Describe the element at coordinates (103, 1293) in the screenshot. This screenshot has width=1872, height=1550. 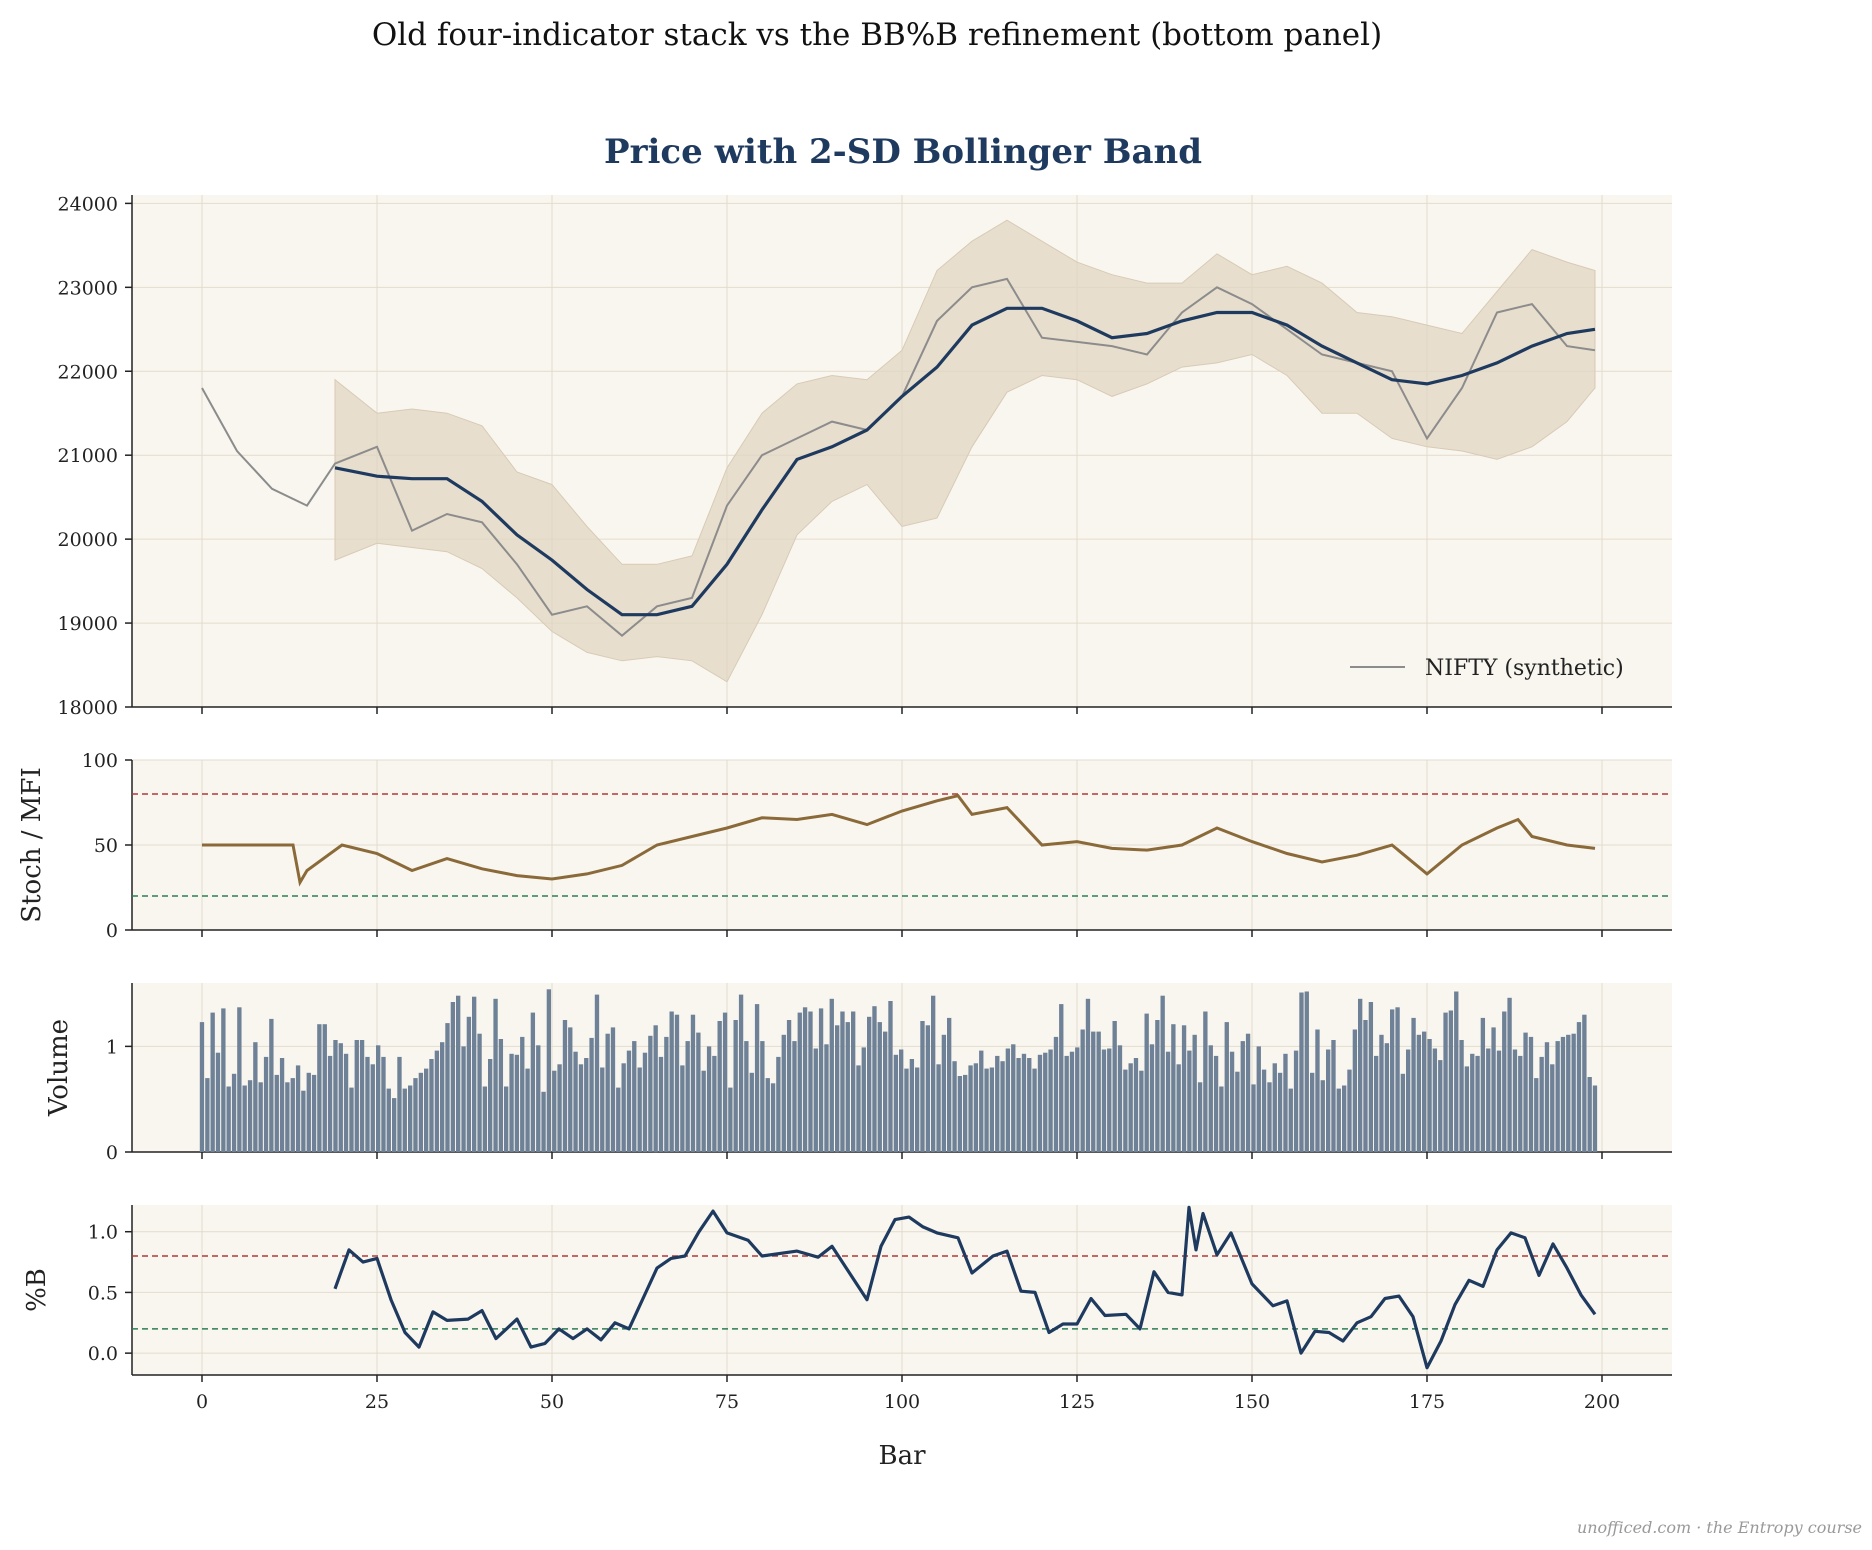
I see `panel-4-ytick-label-1: 0.5` at that location.